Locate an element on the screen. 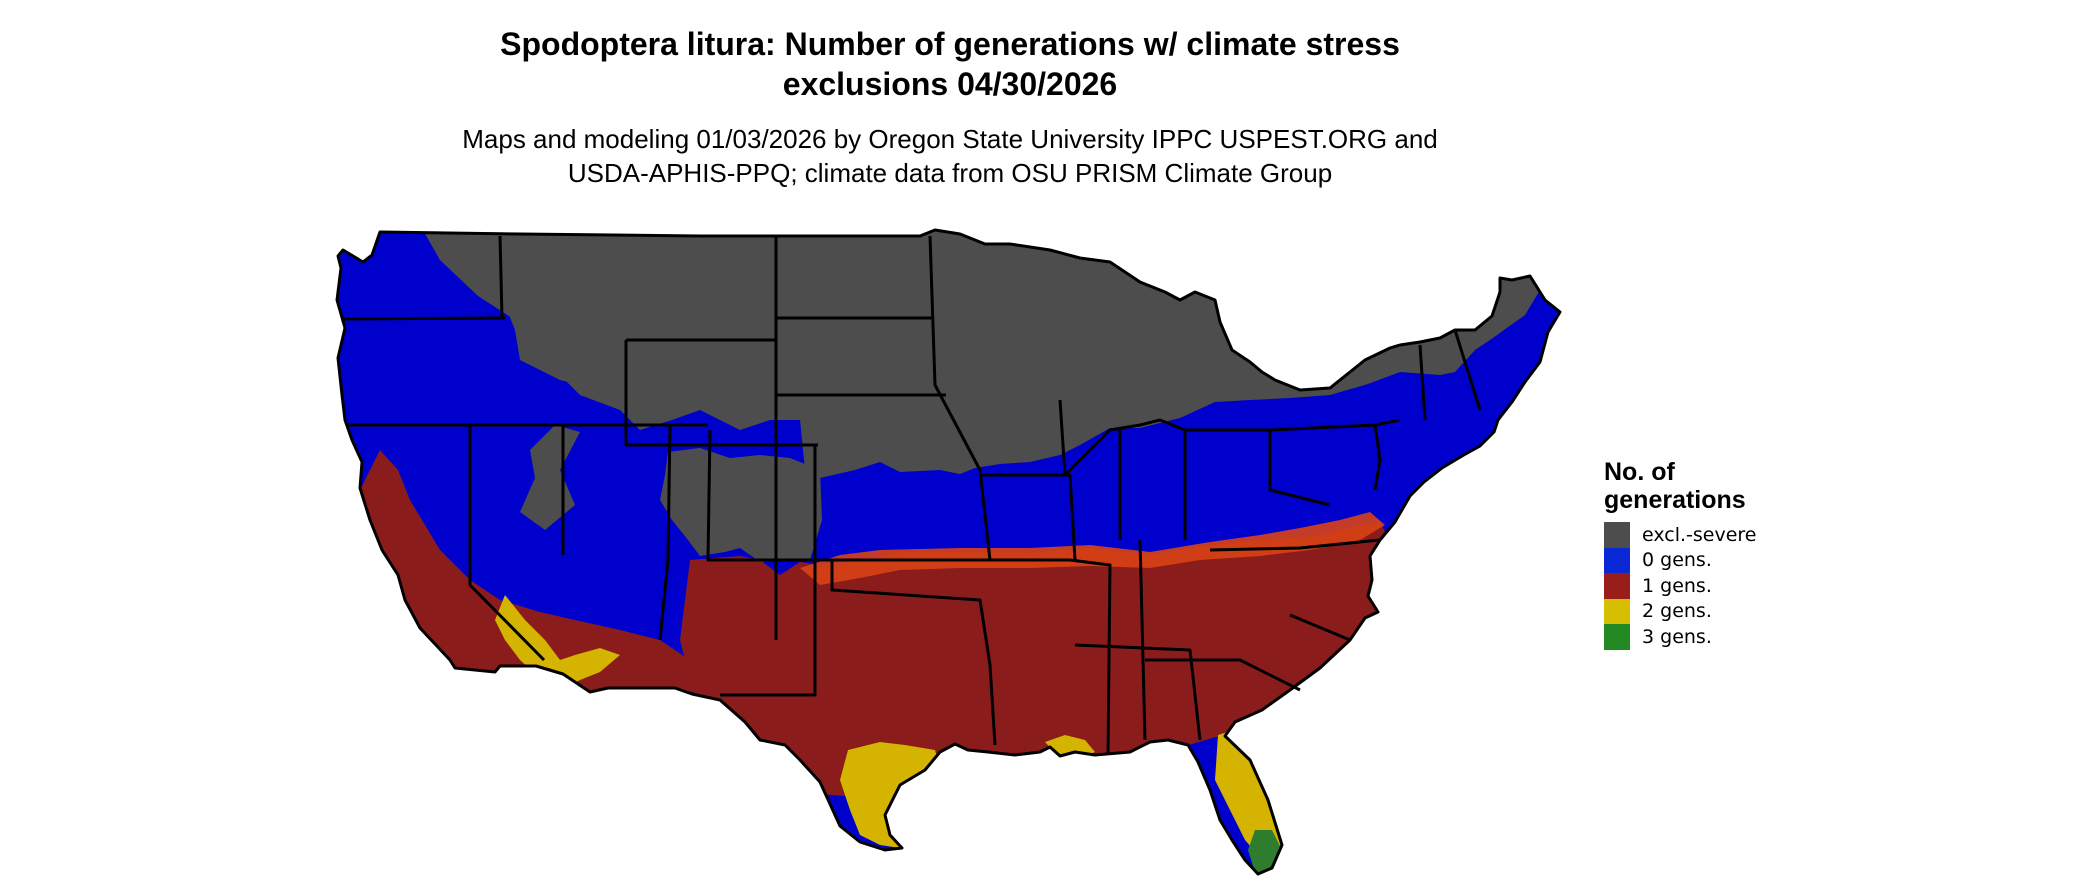 The width and height of the screenshot is (2100, 892). legend-swatch-excluded is located at coordinates (1617, 535).